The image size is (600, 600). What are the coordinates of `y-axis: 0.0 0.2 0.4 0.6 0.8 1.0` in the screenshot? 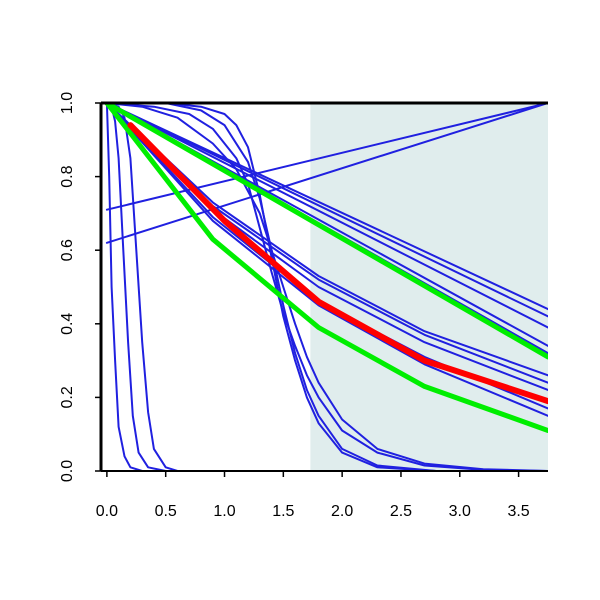 It's located at (80, 287).